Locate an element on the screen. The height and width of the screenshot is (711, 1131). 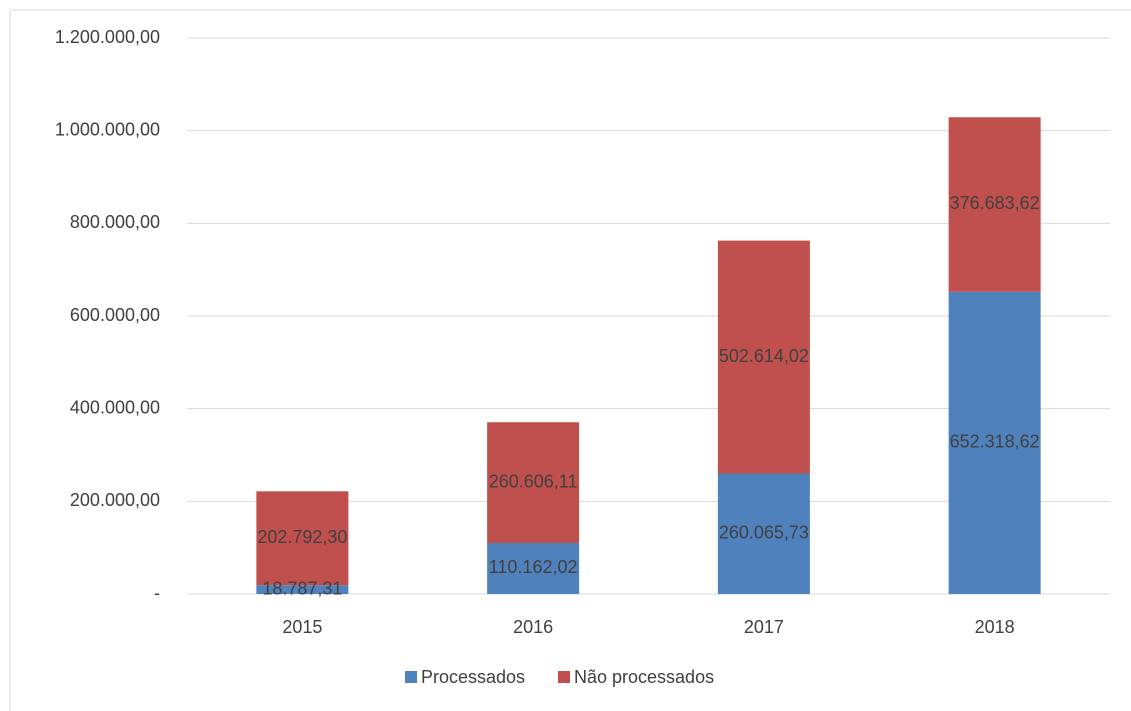
legend-label: Não processados is located at coordinates (644, 677).